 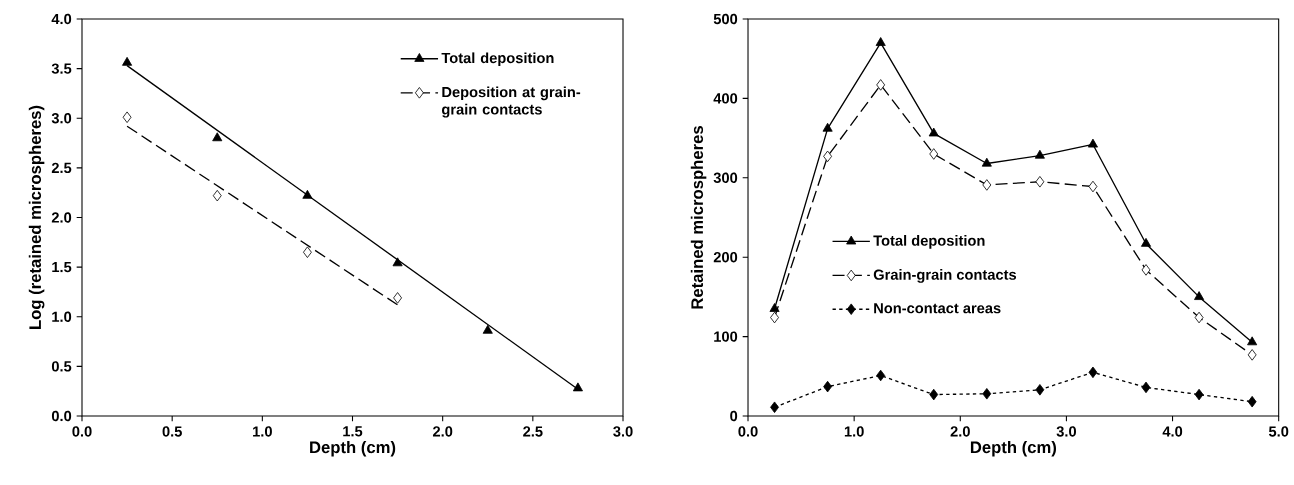 I want to click on y-tick-label: 1.0, so click(x=62, y=316).